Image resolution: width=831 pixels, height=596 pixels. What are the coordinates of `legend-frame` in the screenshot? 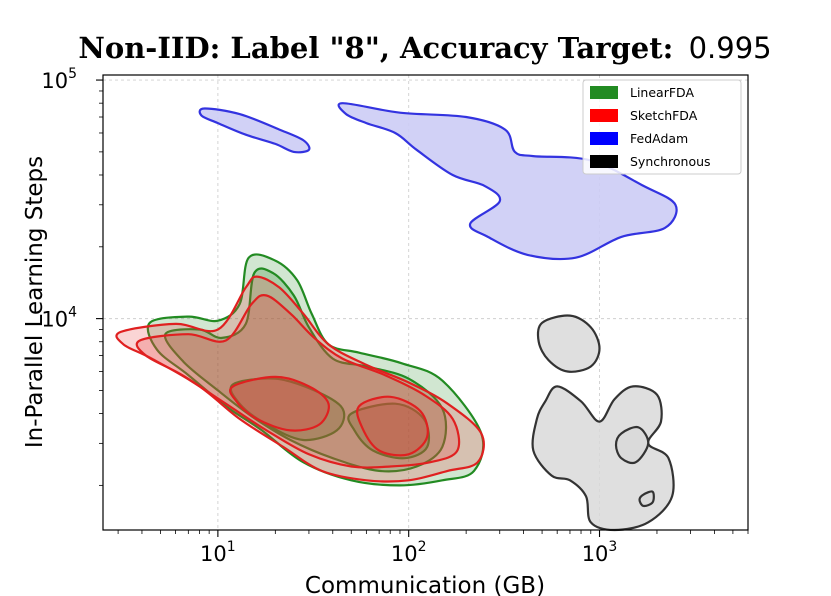 It's located at (662, 127).